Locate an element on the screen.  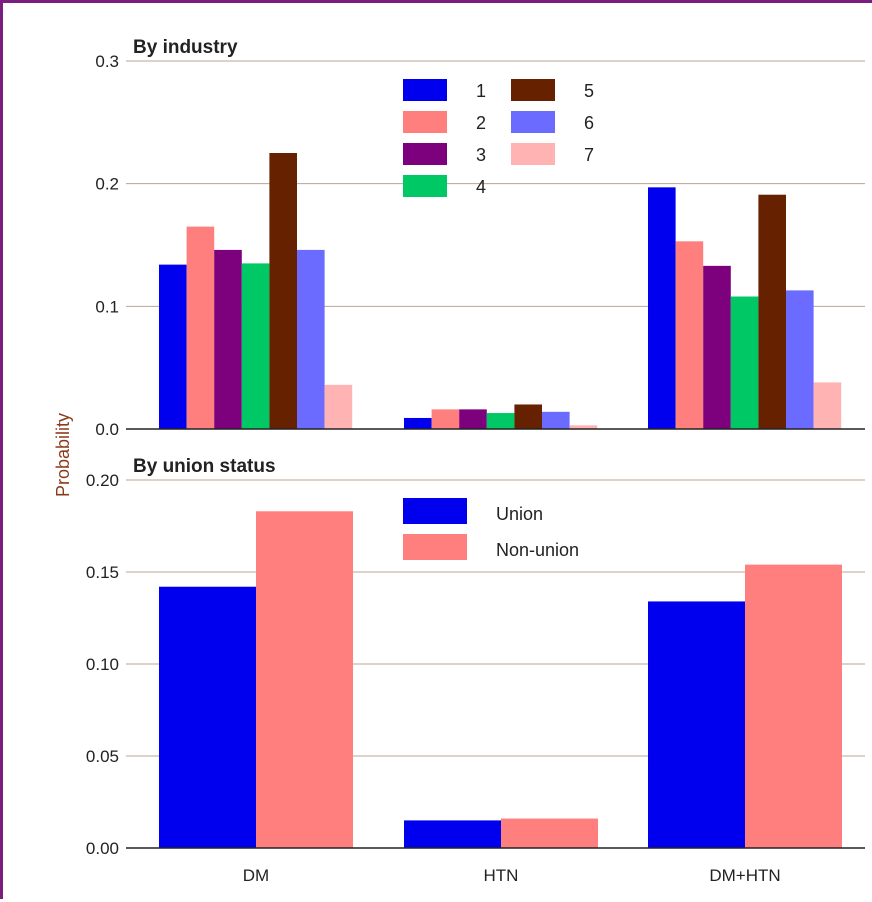
x-tick-label: DM is located at coordinates (256, 875).